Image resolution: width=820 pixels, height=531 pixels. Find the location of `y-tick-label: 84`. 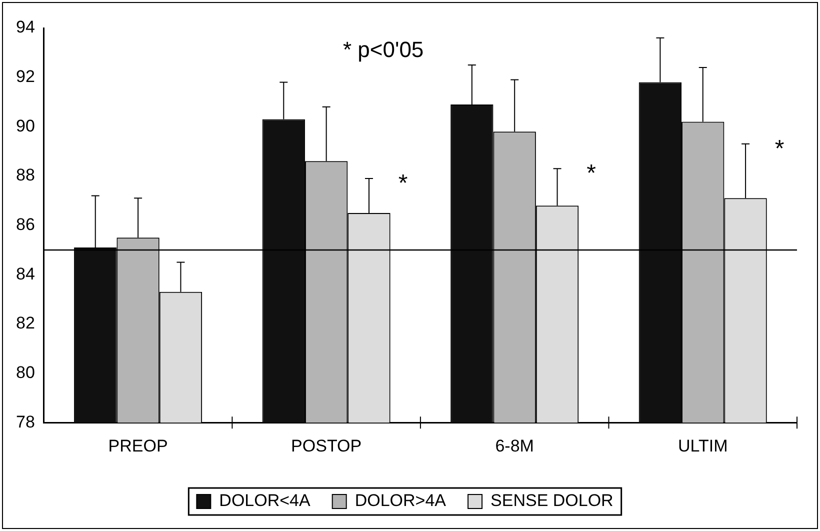

y-tick-label: 84 is located at coordinates (25, 274).